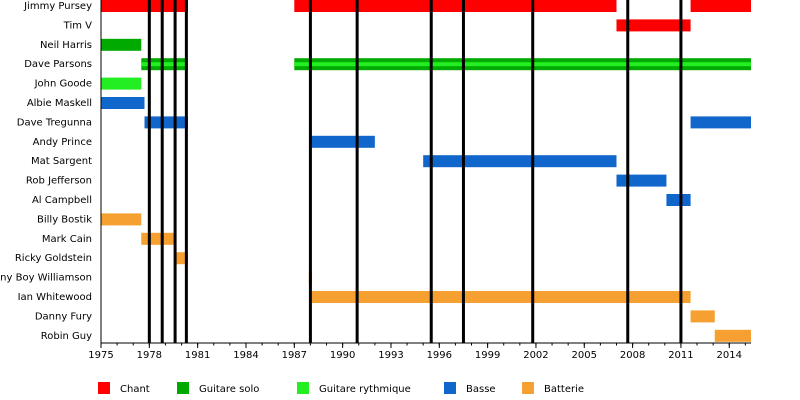 The width and height of the screenshot is (800, 400). I want to click on x-tick-label: 2014, so click(729, 355).